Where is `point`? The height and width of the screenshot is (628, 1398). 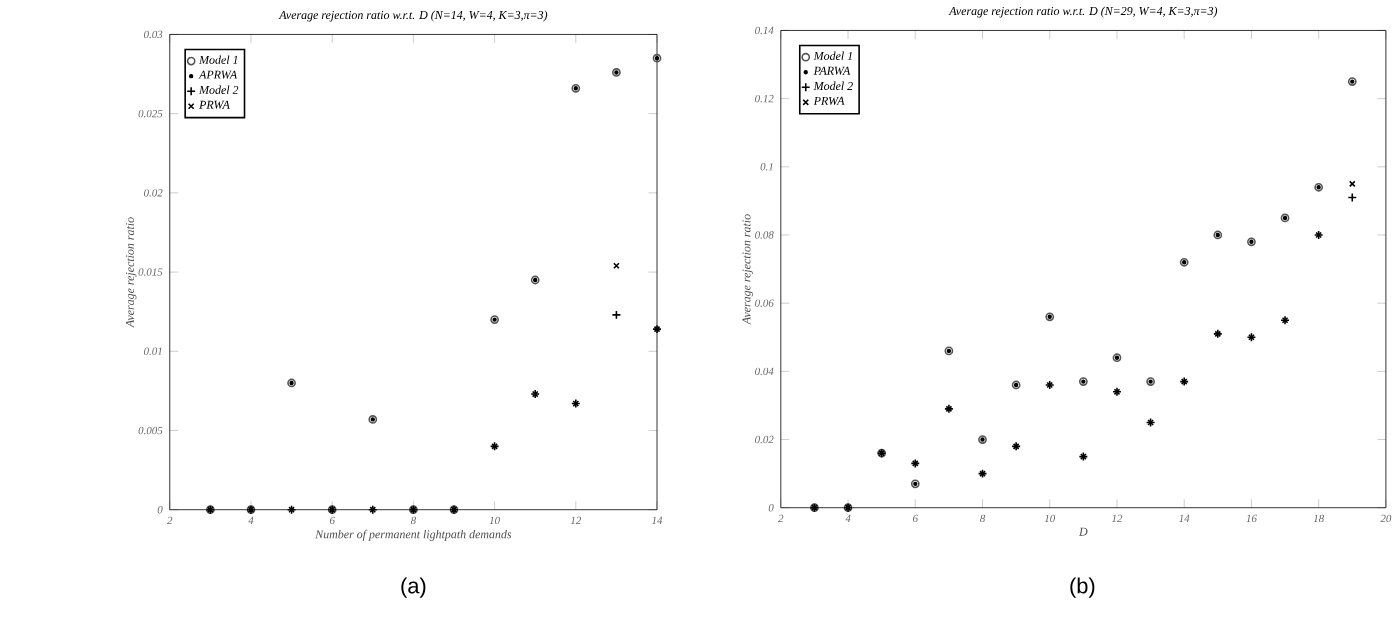
point is located at coordinates (1352, 184).